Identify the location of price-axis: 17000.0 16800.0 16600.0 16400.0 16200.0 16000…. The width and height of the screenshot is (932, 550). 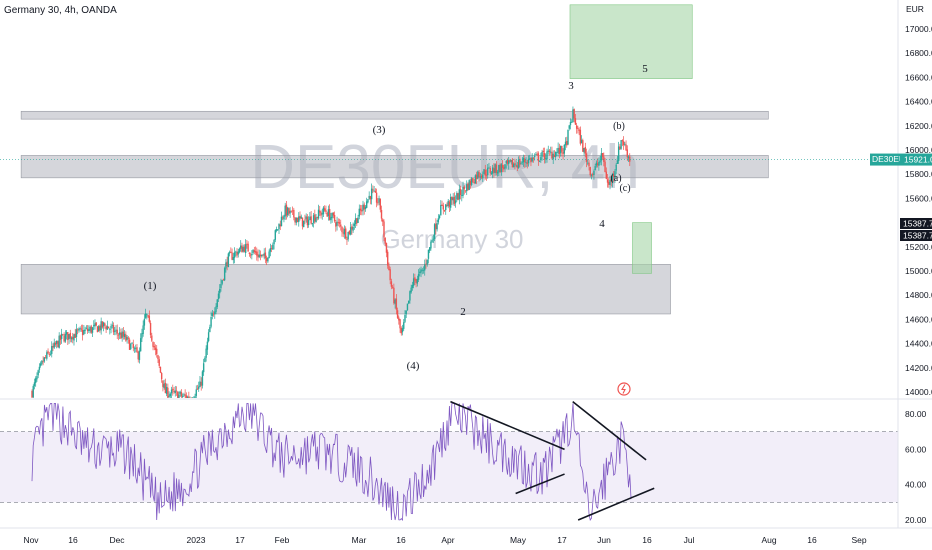
(918, 210).